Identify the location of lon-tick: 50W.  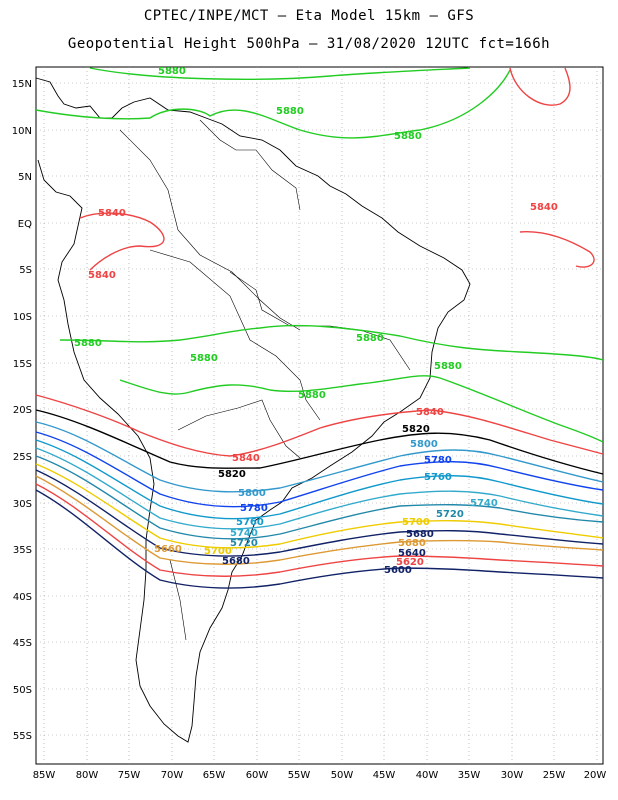
(342, 775).